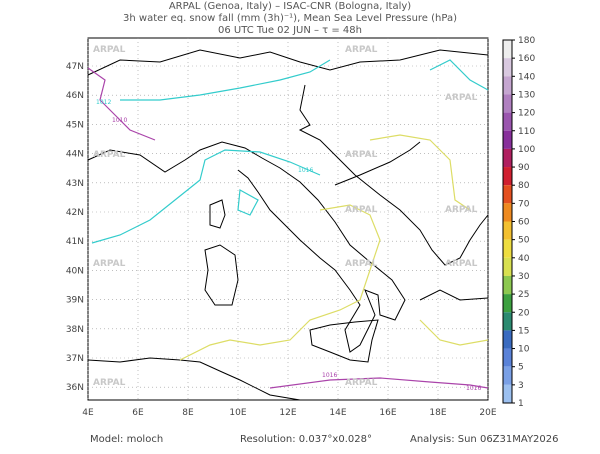 The image size is (600, 454). What do you see at coordinates (526, 114) in the screenshot?
I see `colorbar-label: 120` at bounding box center [526, 114].